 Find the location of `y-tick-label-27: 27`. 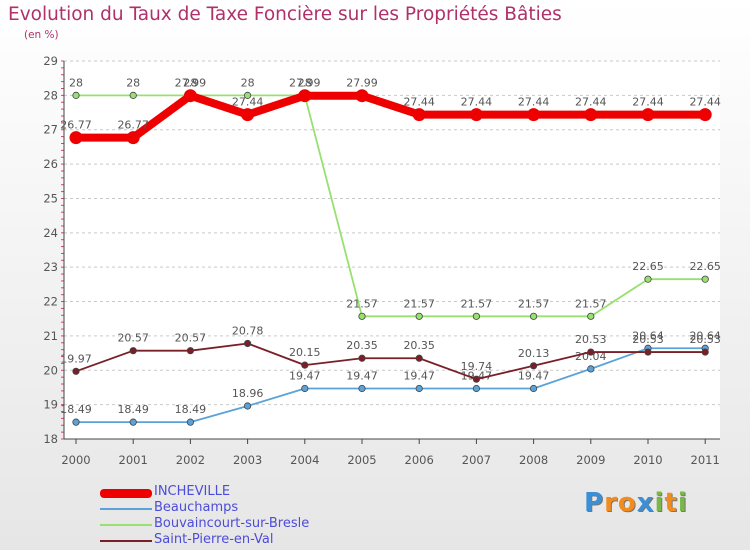

y-tick-label-27: 27 is located at coordinates (50, 130).